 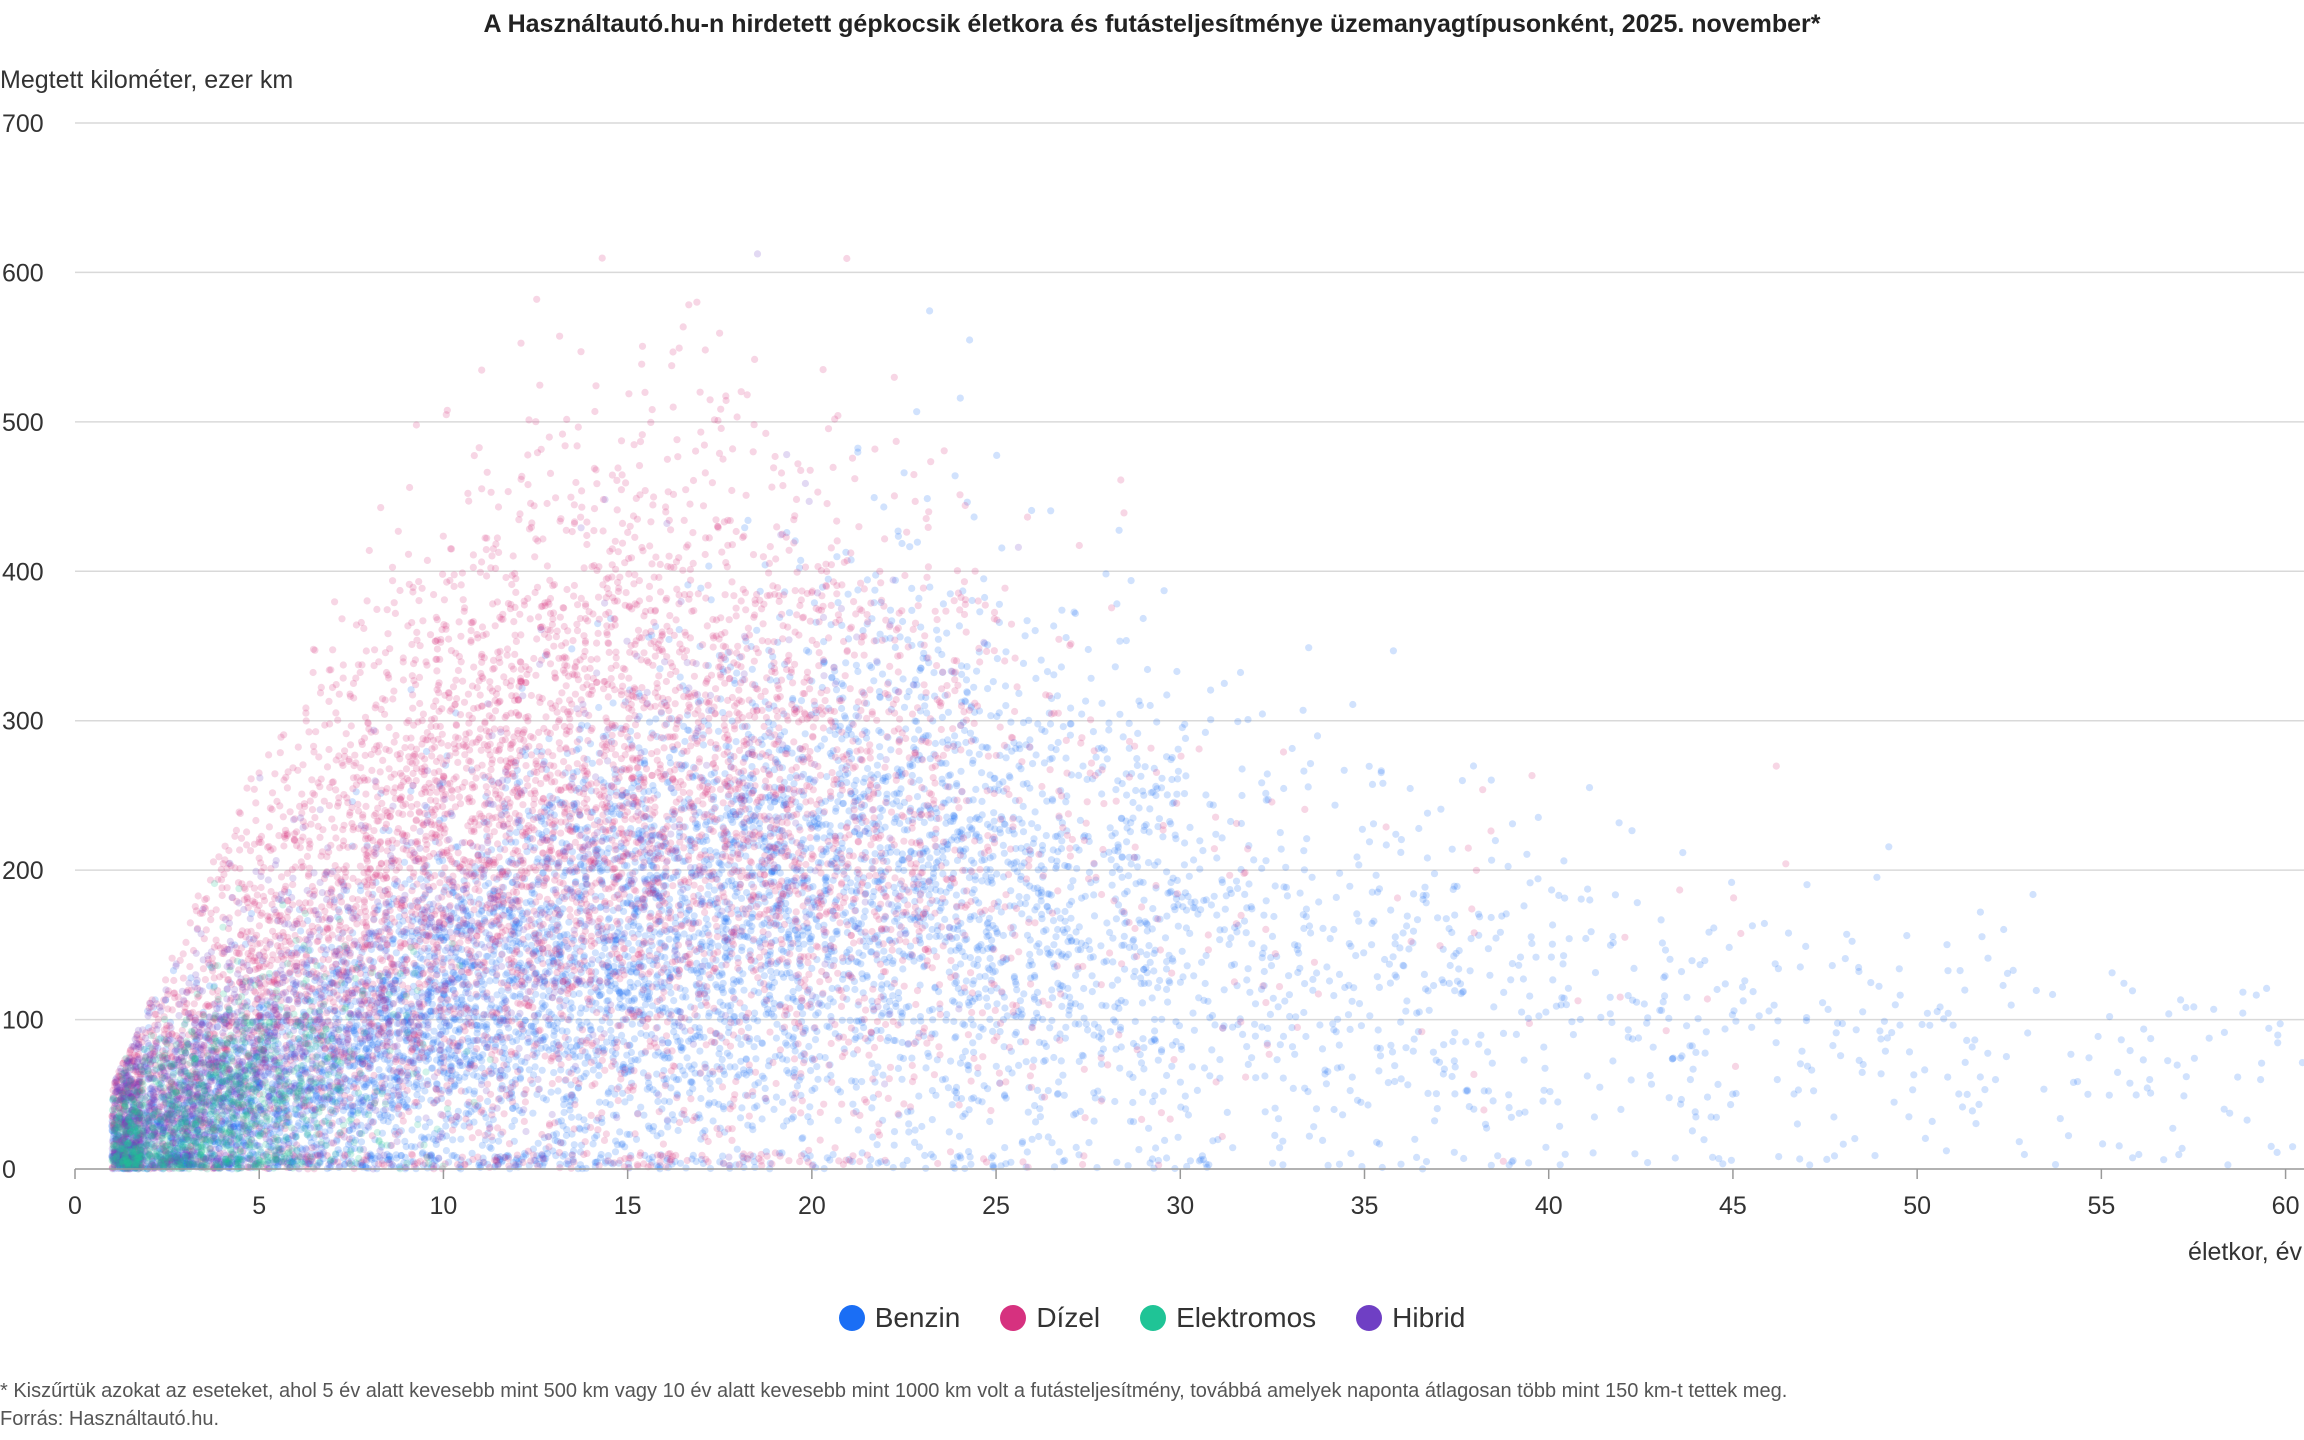 What do you see at coordinates (23, 722) in the screenshot?
I see `y-tick-label: 300` at bounding box center [23, 722].